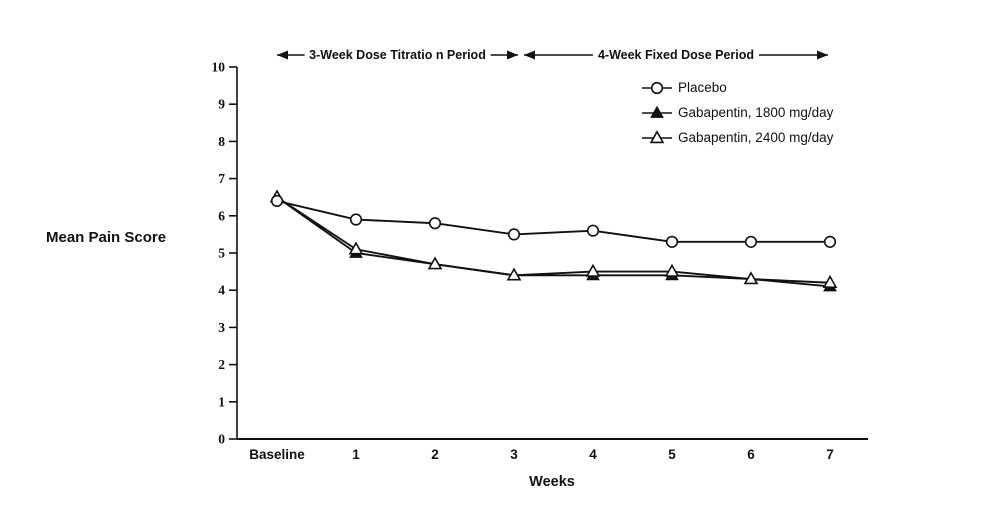 The width and height of the screenshot is (1000, 517). I want to click on series-placebo, so click(553, 221).